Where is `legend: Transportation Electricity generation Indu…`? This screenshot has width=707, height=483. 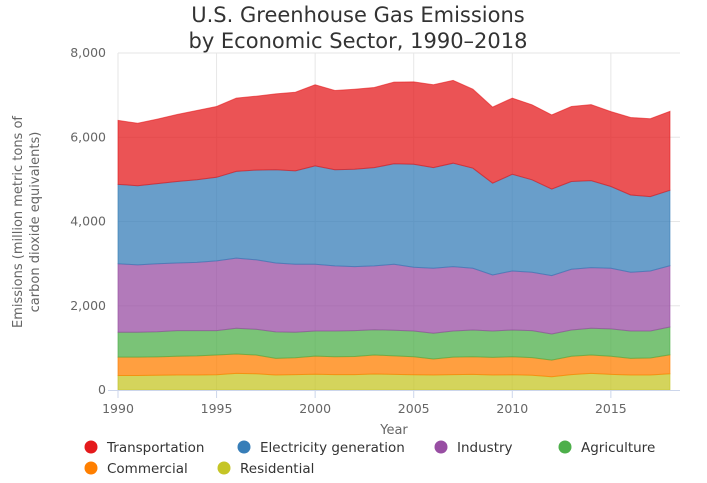
legend: Transportation Electricity generation Indu… is located at coordinates (370, 458).